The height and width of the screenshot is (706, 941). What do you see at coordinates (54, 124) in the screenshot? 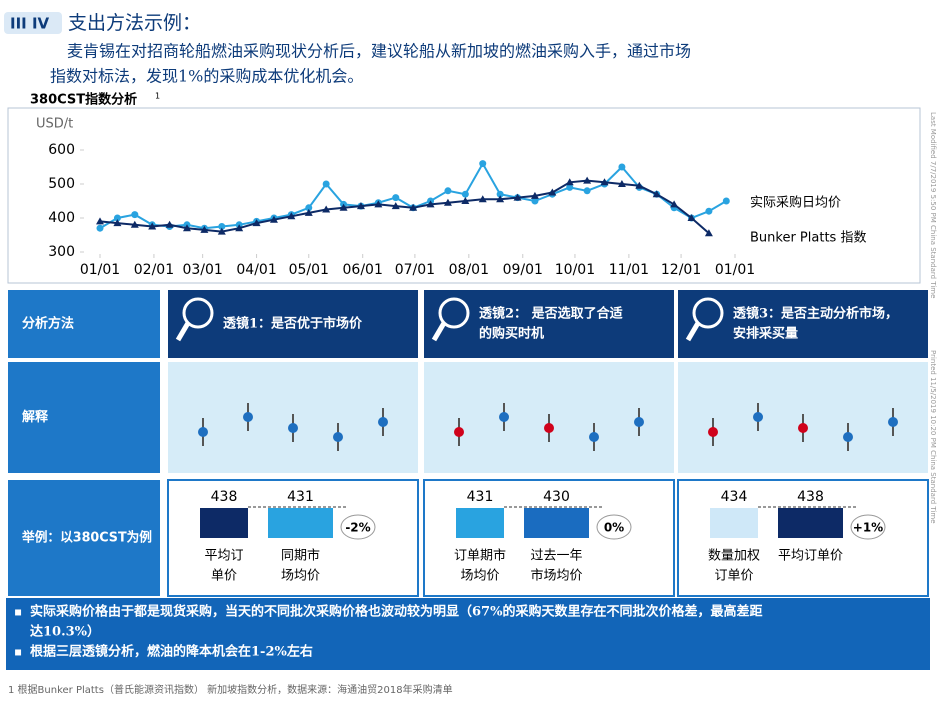
I see `y-axis-label: USD/t` at bounding box center [54, 124].